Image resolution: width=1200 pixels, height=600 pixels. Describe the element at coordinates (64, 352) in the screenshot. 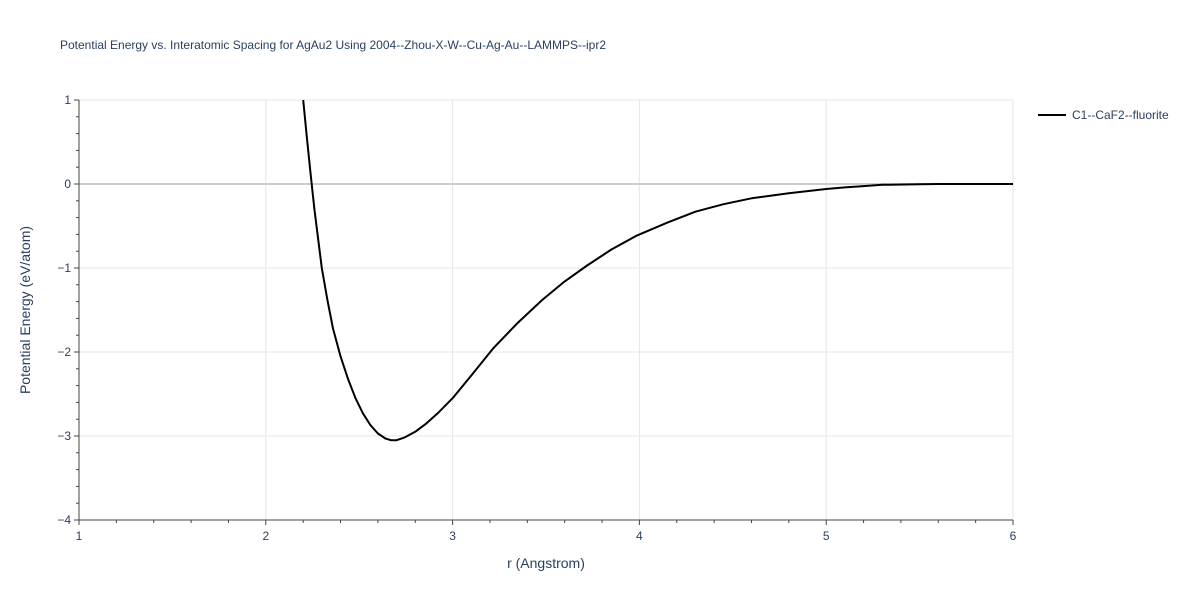

I see `y-tick-label: −2` at that location.